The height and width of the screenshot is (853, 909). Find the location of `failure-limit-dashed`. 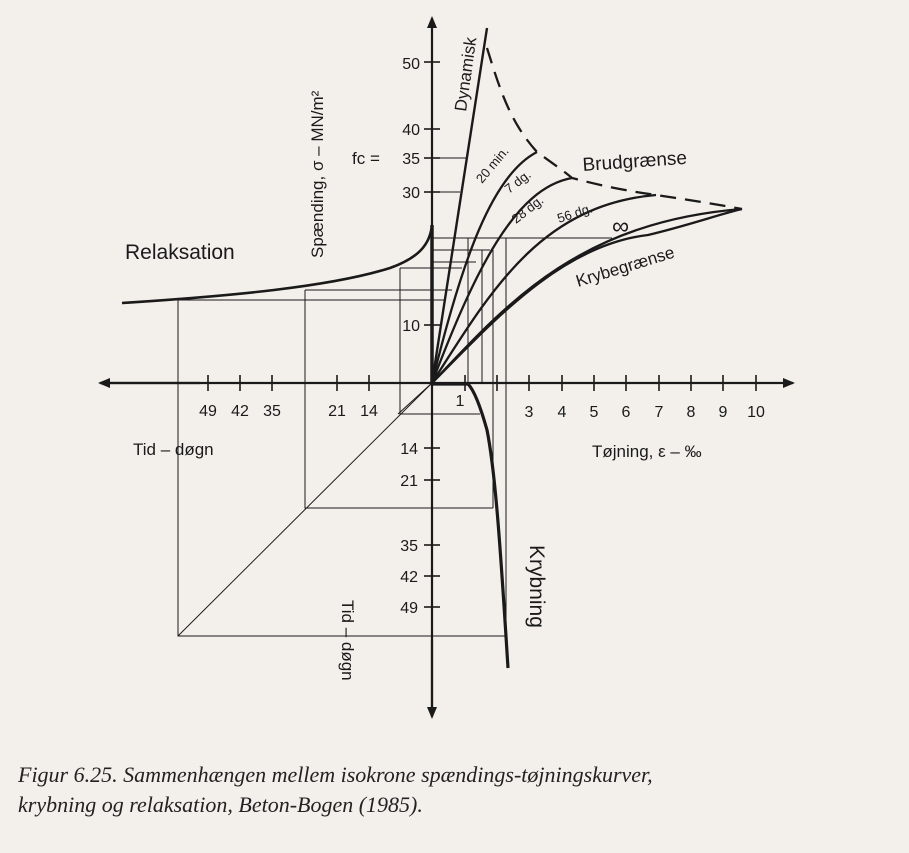

failure-limit-dashed is located at coordinates (614, 129).